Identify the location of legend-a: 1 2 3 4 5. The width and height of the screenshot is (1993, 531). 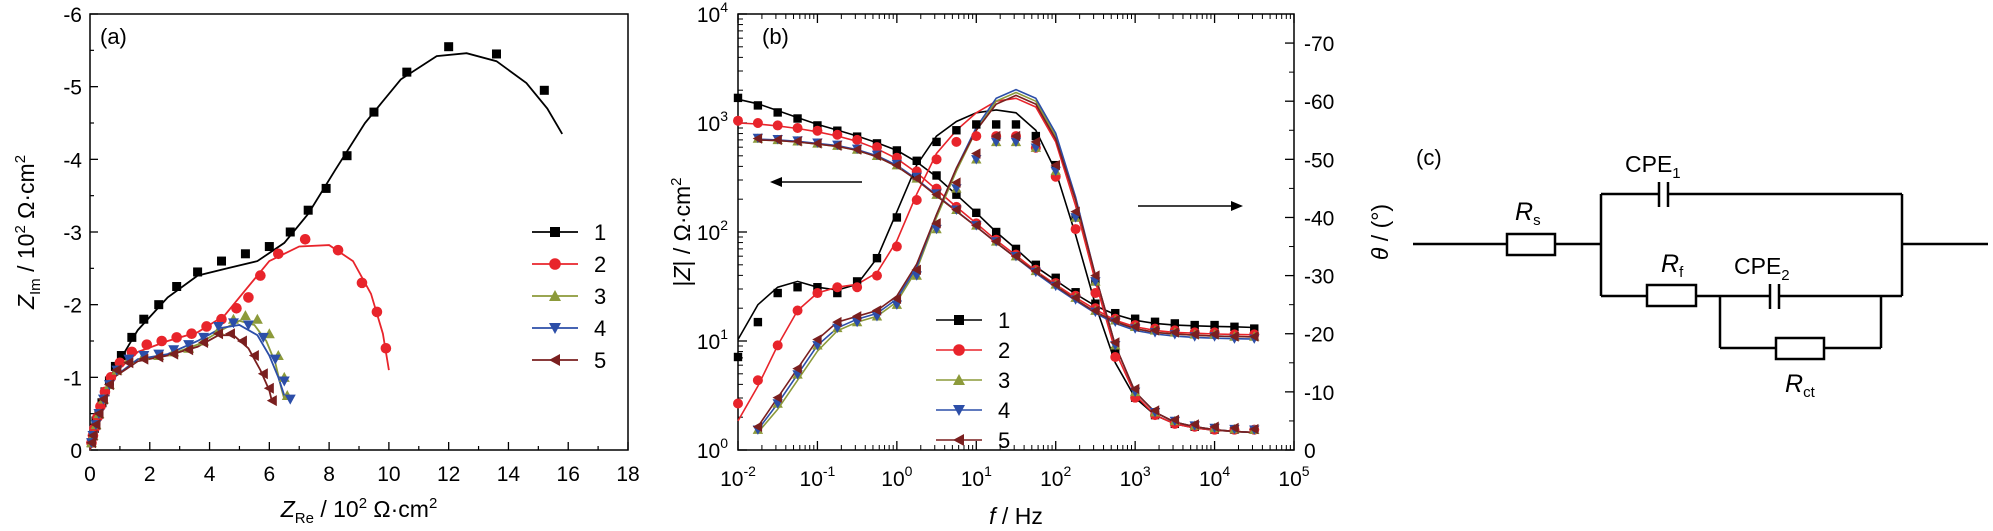
(569, 296).